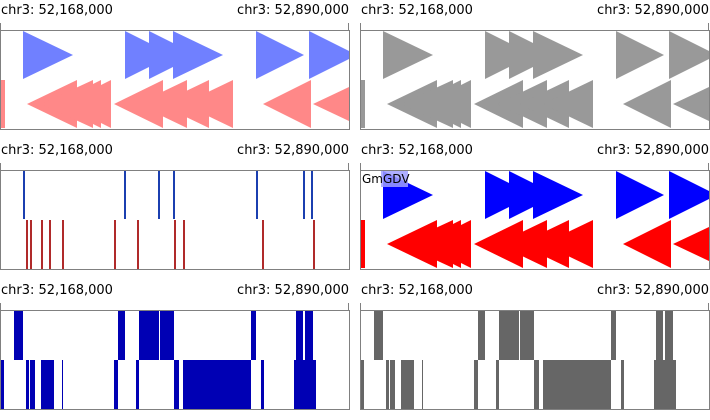  I want to click on line-track-svg, so click(169, 220).